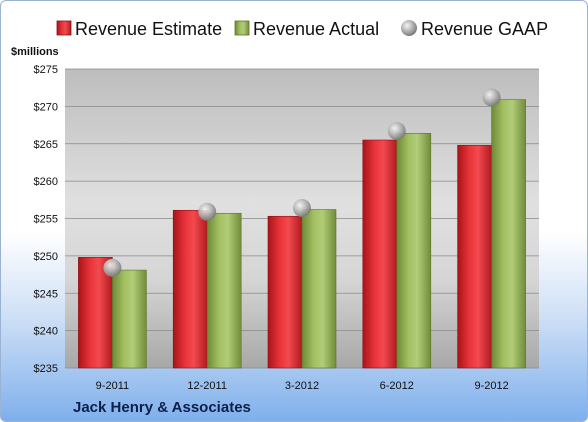  I want to click on y-tick-label: $265, so click(46, 145).